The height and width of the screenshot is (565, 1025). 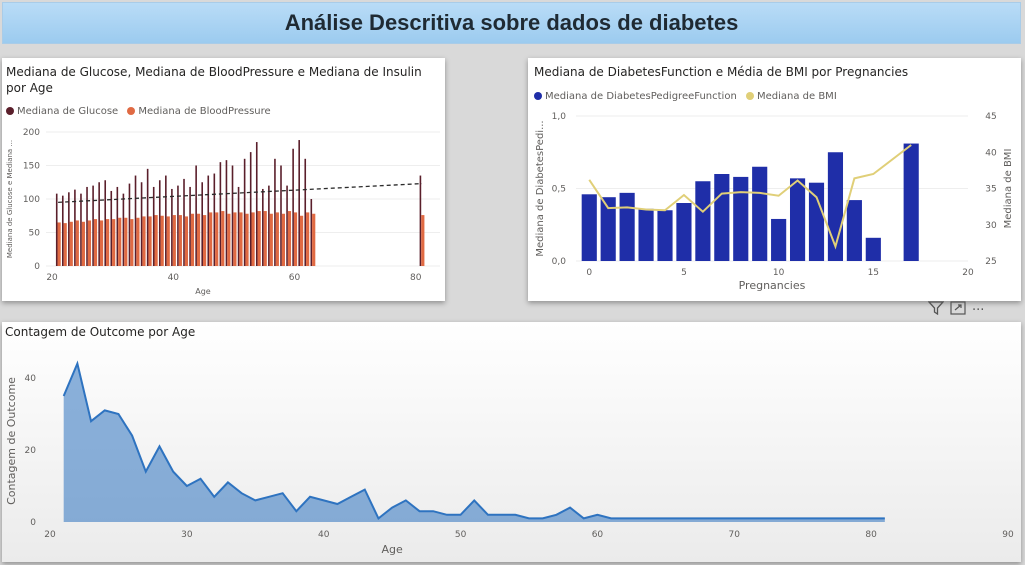 What do you see at coordinates (10, 111) in the screenshot?
I see `legend-dot-glucose` at bounding box center [10, 111].